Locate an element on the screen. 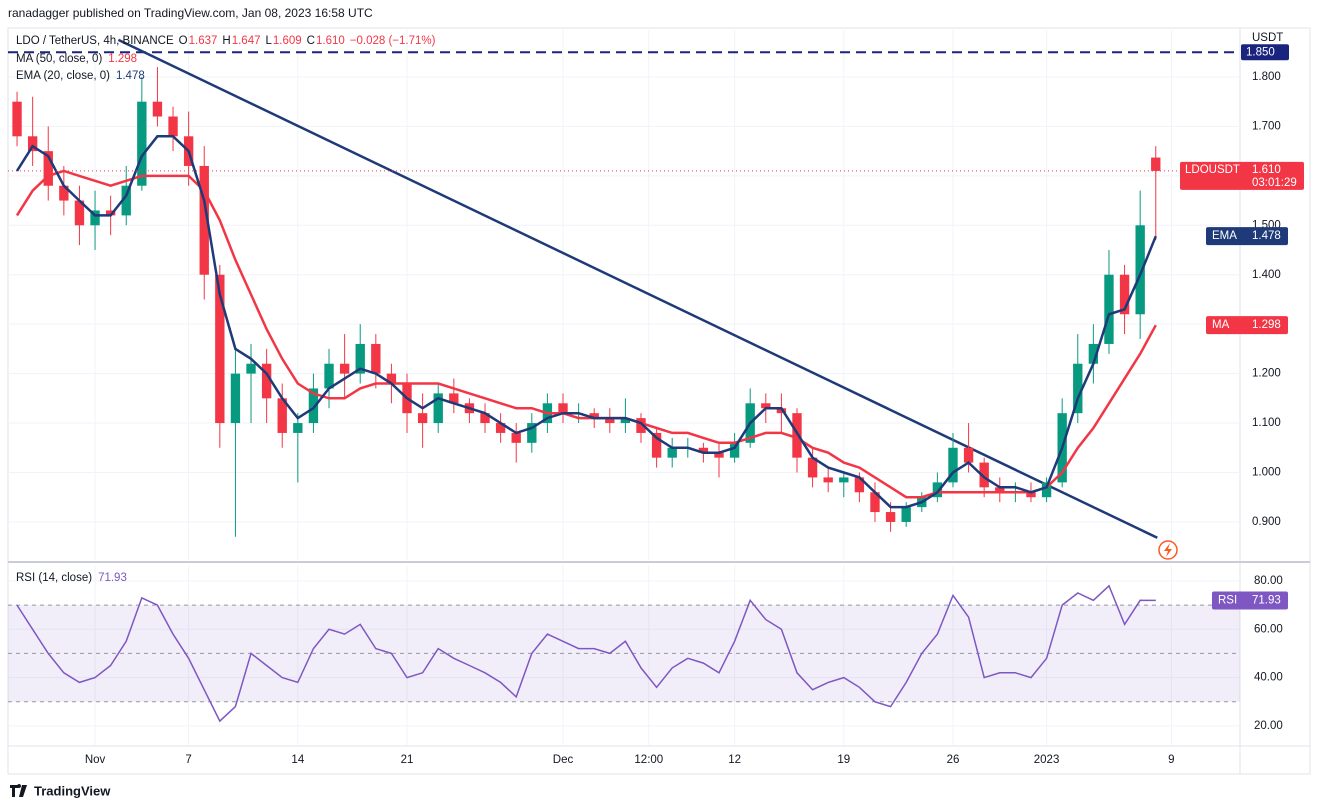  legend-row: EMA (20, close, 0) 1.478 is located at coordinates (80, 76).